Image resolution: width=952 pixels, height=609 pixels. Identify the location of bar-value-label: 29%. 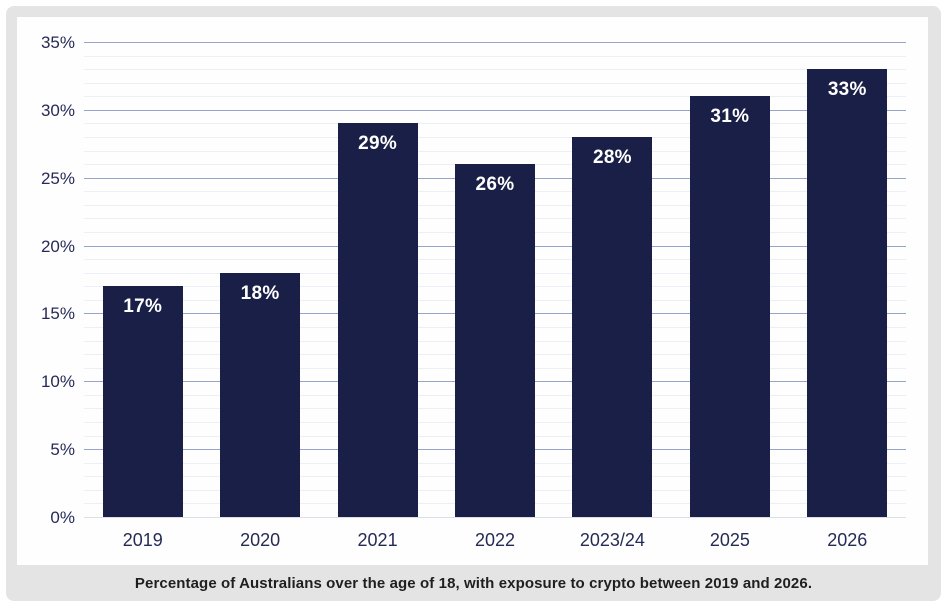
(378, 144).